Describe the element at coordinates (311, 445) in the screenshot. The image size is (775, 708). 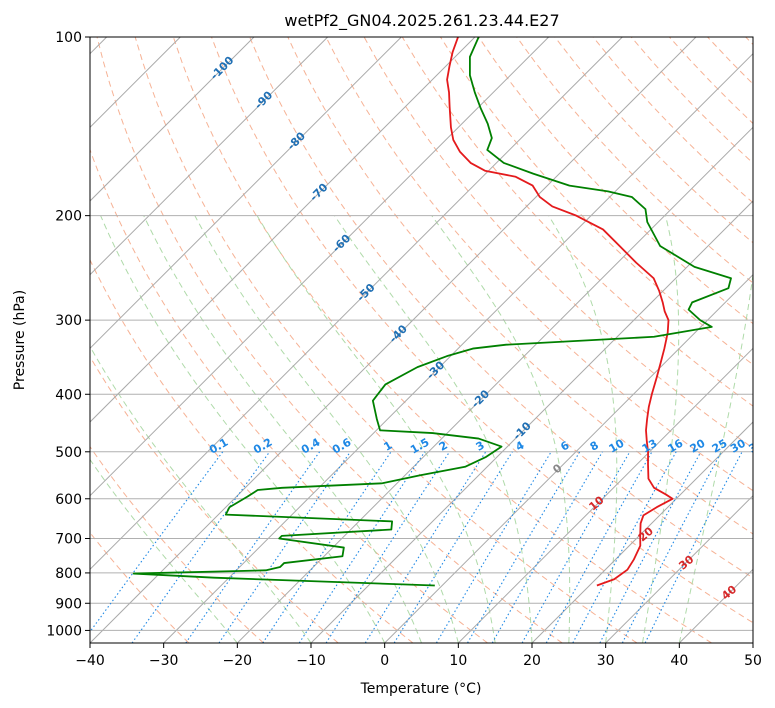
I see `mixing-ratio-label: 0.4` at that location.